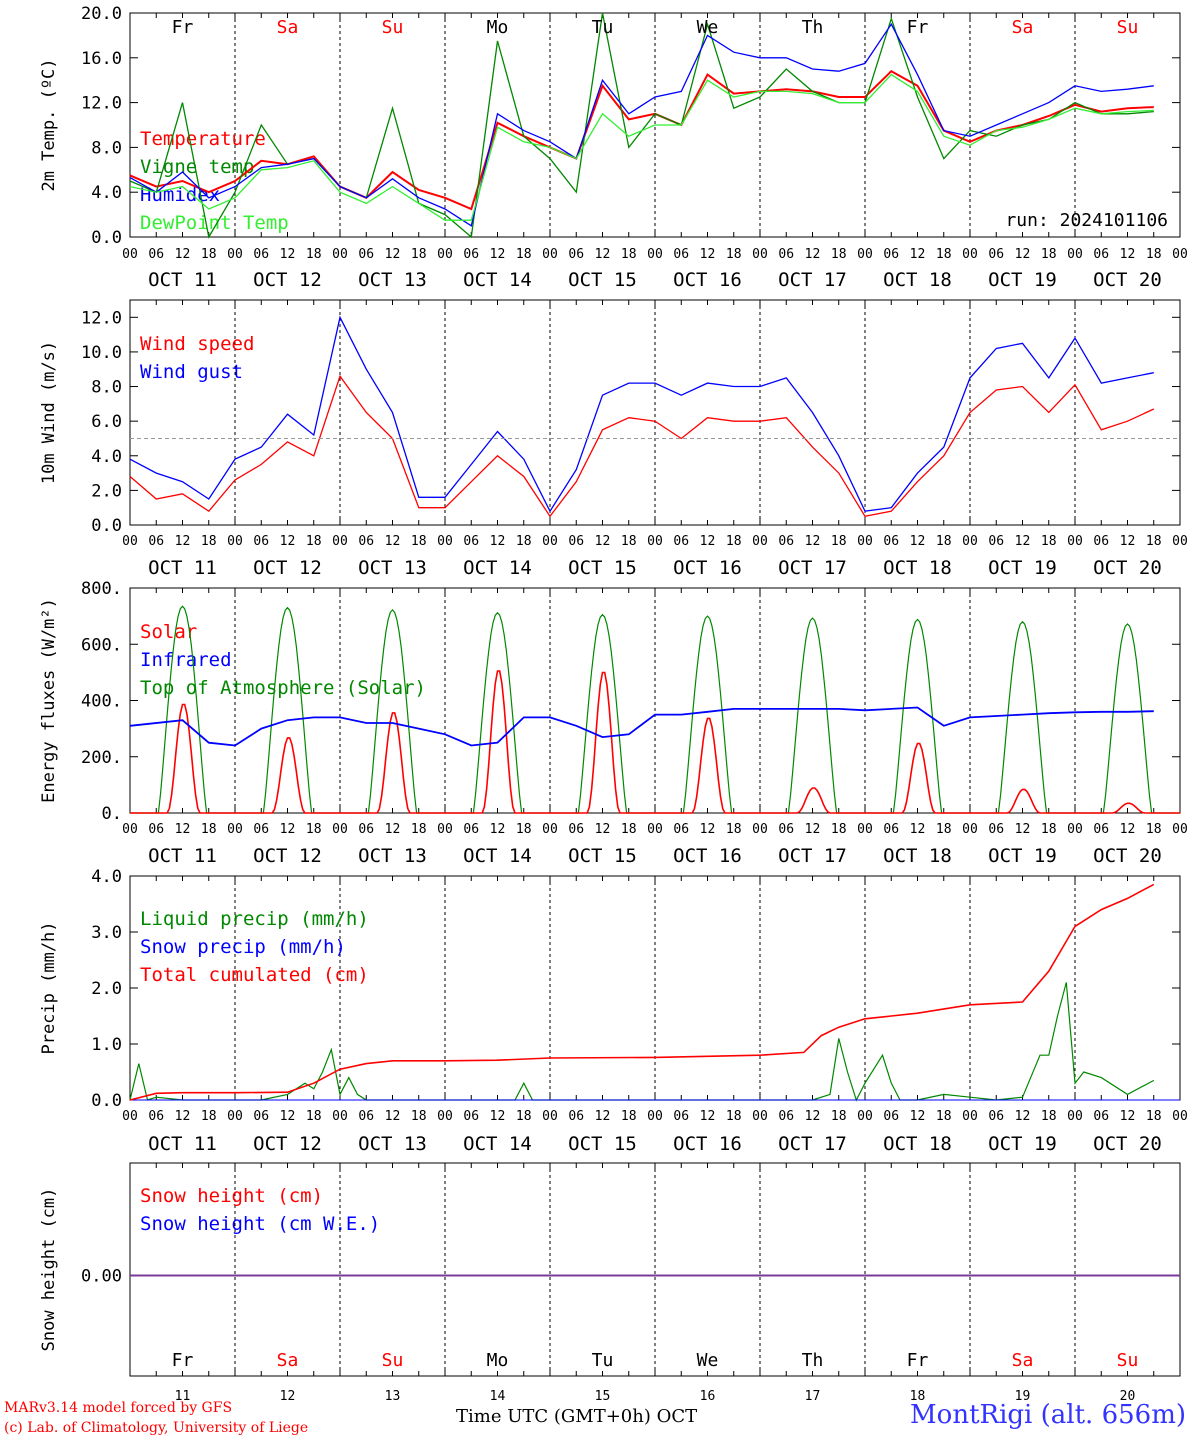 This screenshot has height=1440, width=1194. What do you see at coordinates (603, 1360) in the screenshot?
I see `weekday-label: Tu` at bounding box center [603, 1360].